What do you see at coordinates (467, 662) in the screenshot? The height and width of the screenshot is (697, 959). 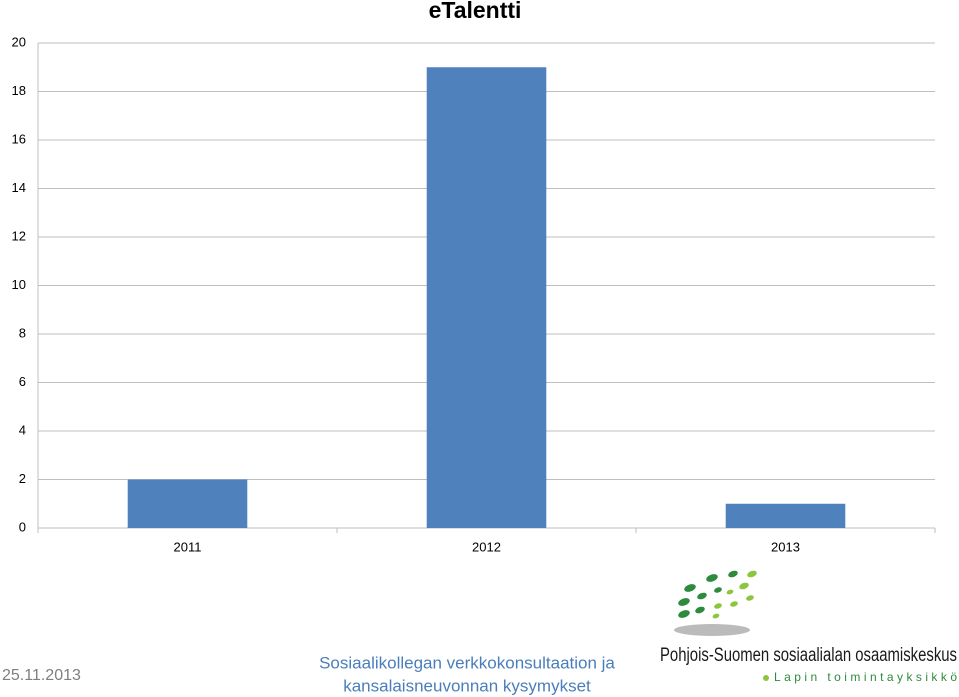 I see `footer-subtitle: Sosiaalikollegan verkkokonsultaation ja` at bounding box center [467, 662].